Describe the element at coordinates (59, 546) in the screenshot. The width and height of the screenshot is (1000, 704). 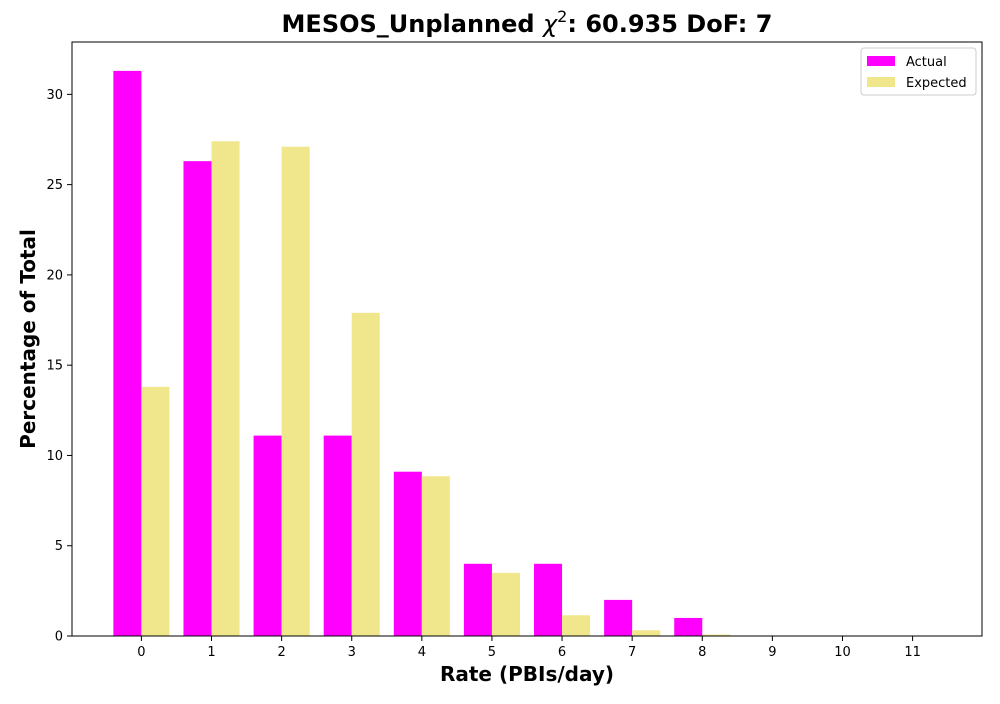
I see `y-tick-label: 5` at that location.